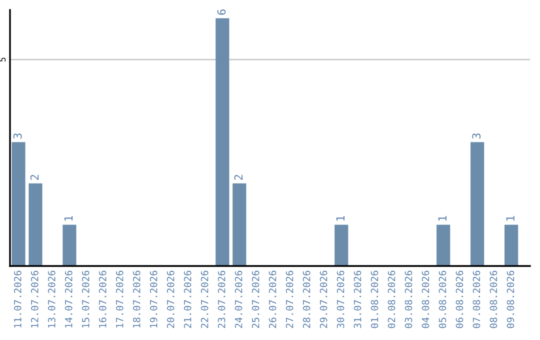 This screenshot has height=340, width=540. Describe the element at coordinates (18, 299) in the screenshot. I see `x-tick-label: 11.07.2026` at that location.